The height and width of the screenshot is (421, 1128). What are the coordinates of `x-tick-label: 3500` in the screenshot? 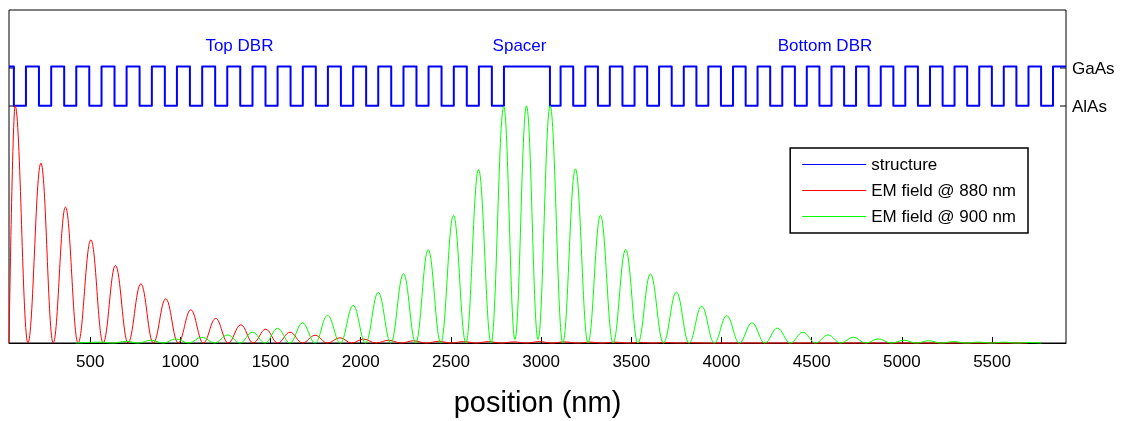 It's located at (631, 361).